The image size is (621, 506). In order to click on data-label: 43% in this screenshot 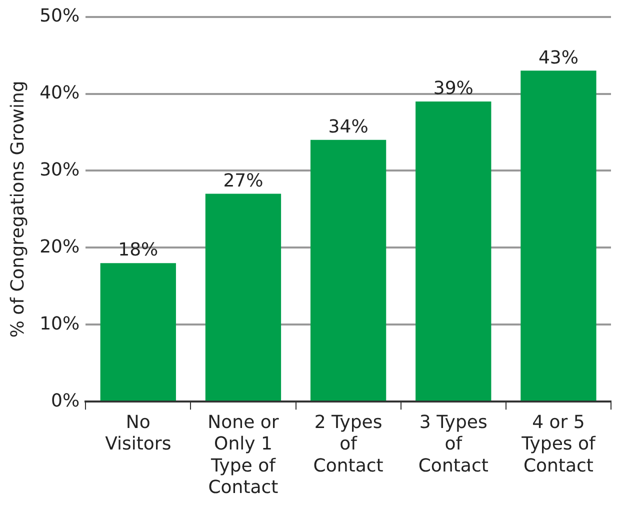, I will do `click(558, 57)`.